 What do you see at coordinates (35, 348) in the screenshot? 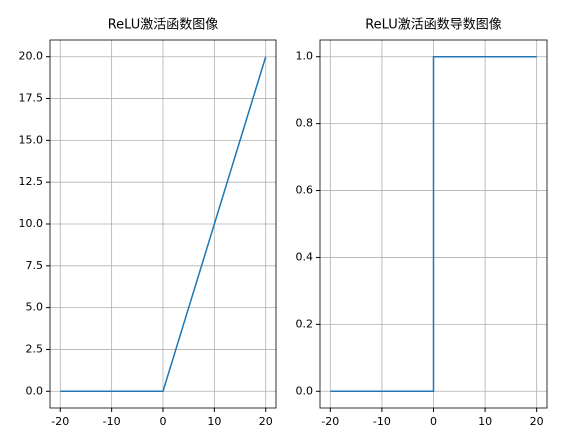
I see `y-tick-label: 2.5` at bounding box center [35, 348].